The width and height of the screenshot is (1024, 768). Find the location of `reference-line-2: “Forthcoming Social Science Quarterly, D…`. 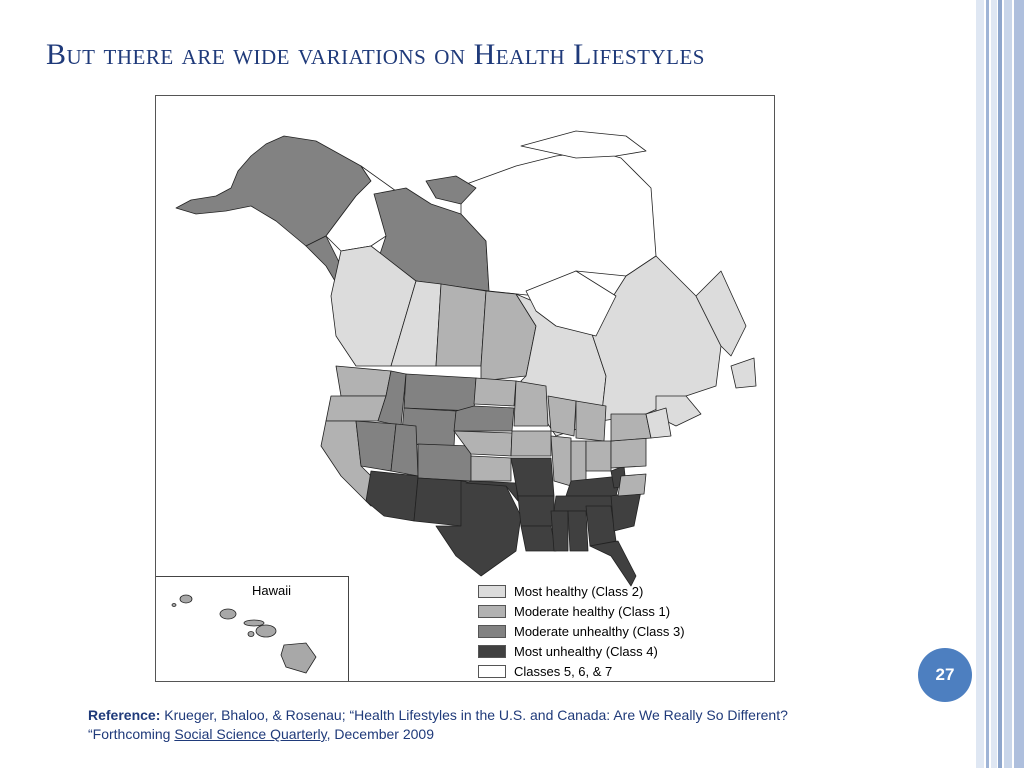

reference-line-2: “Forthcoming Social Science Quarterly, D… is located at coordinates (528, 734).